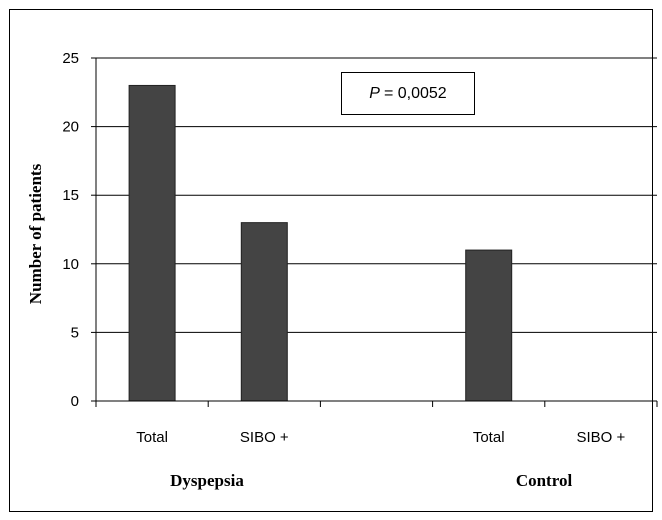  What do you see at coordinates (70, 58) in the screenshot?
I see `y-tick-label: 25` at bounding box center [70, 58].